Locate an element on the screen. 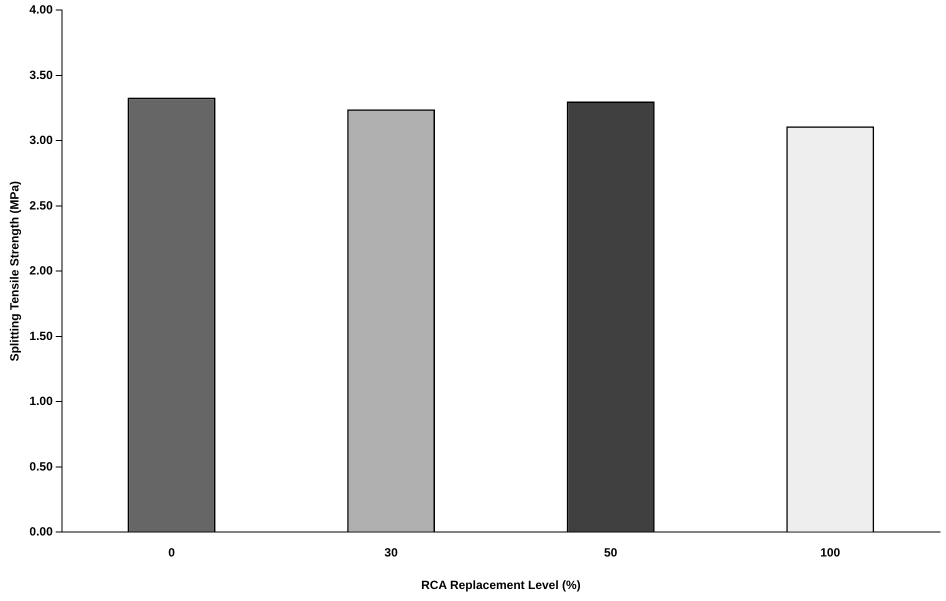 This screenshot has width=946, height=601. y-tick-label: 0.50 is located at coordinates (41, 466).